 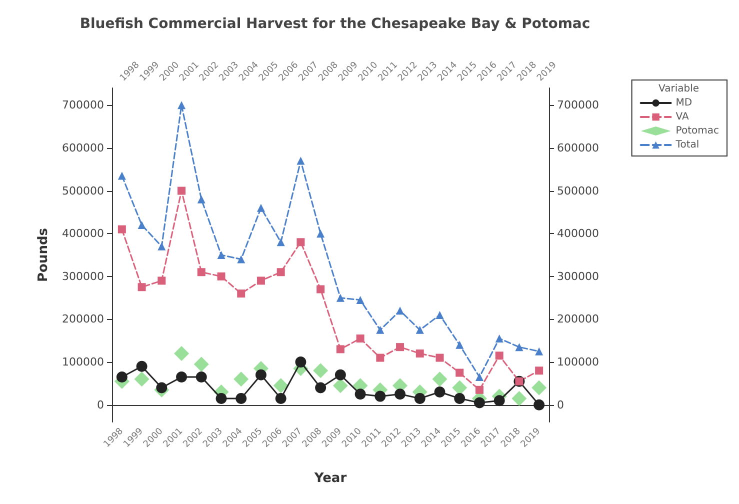 I want to click on y-tick-label: 200000, so click(x=83, y=319).